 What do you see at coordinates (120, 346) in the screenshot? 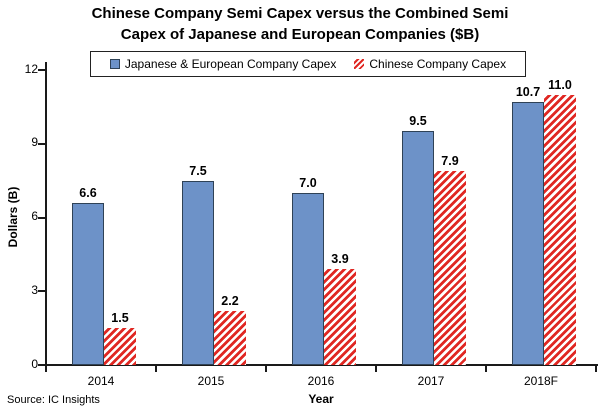
I see `bar-chinese-2014` at bounding box center [120, 346].